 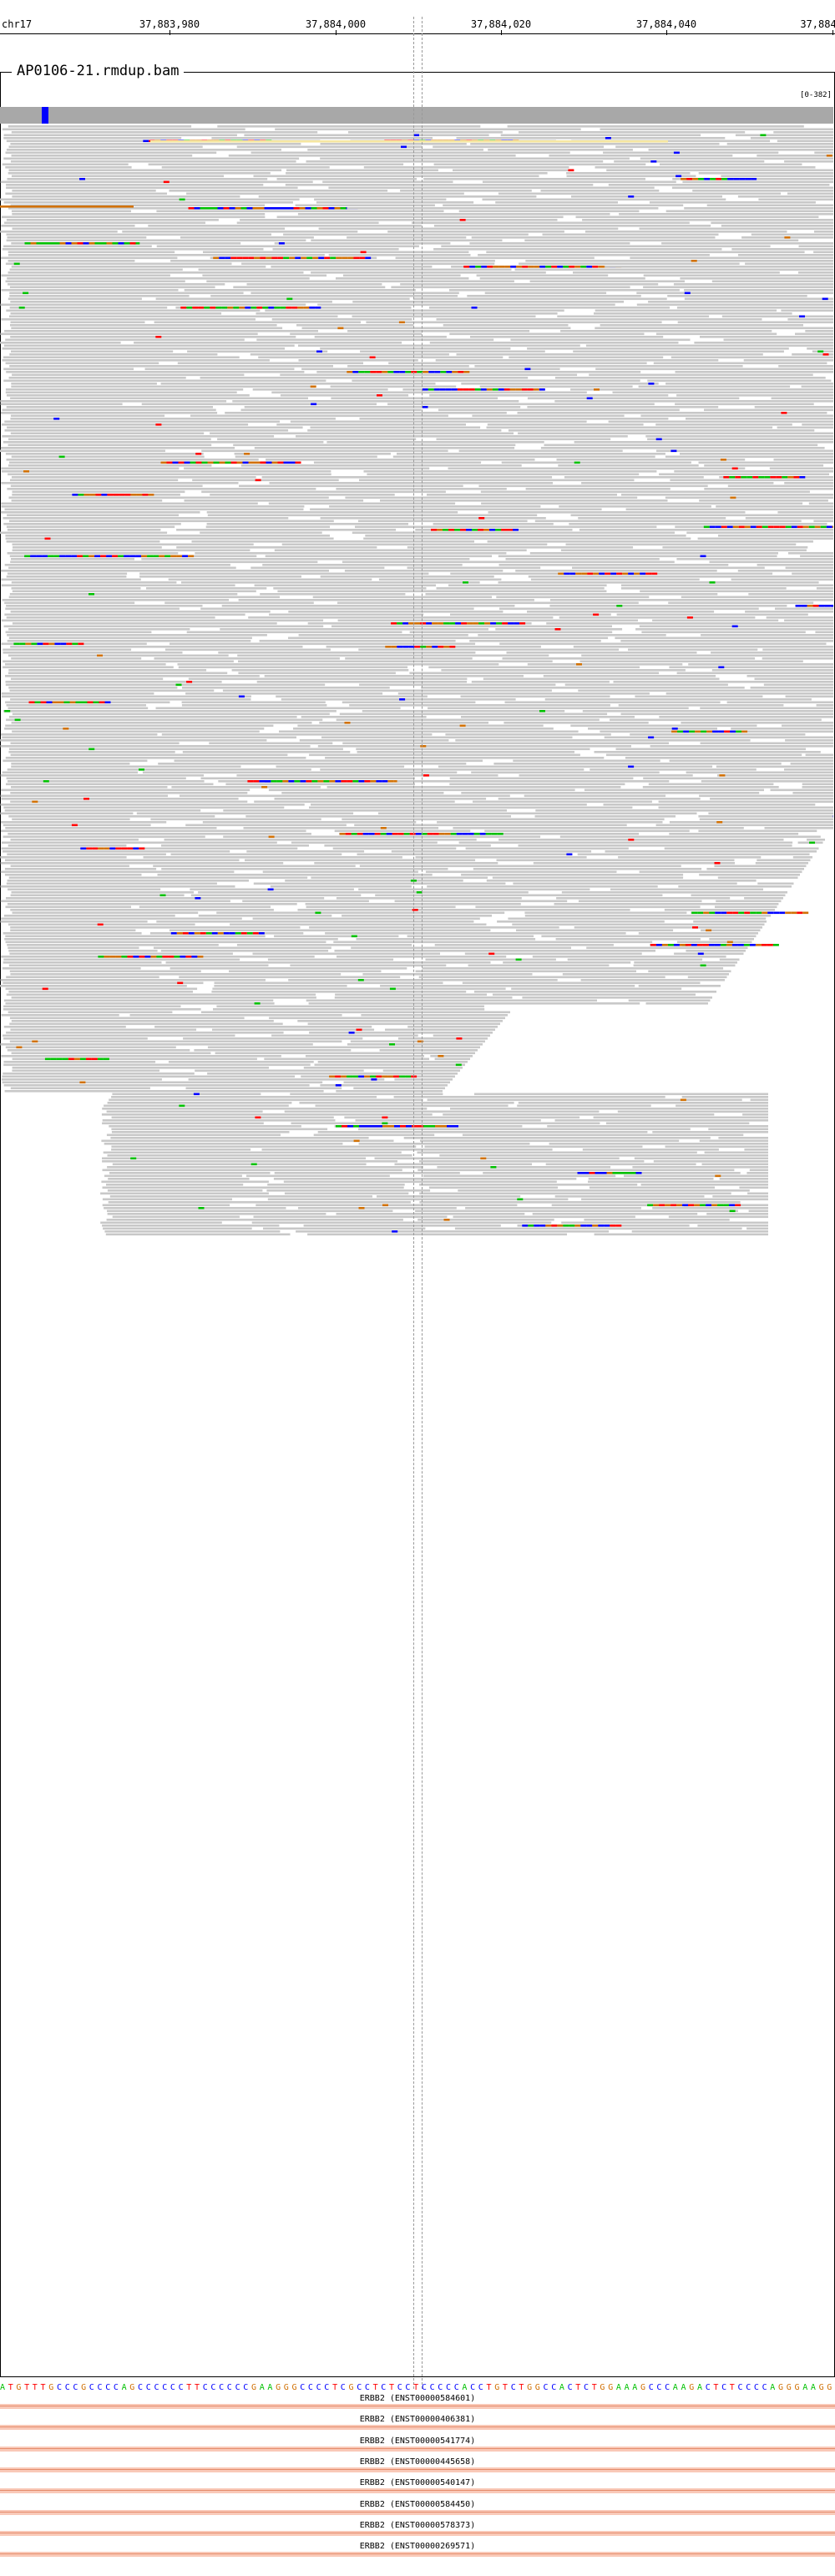 I want to click on reference-base: C, so click(x=237, y=2387).